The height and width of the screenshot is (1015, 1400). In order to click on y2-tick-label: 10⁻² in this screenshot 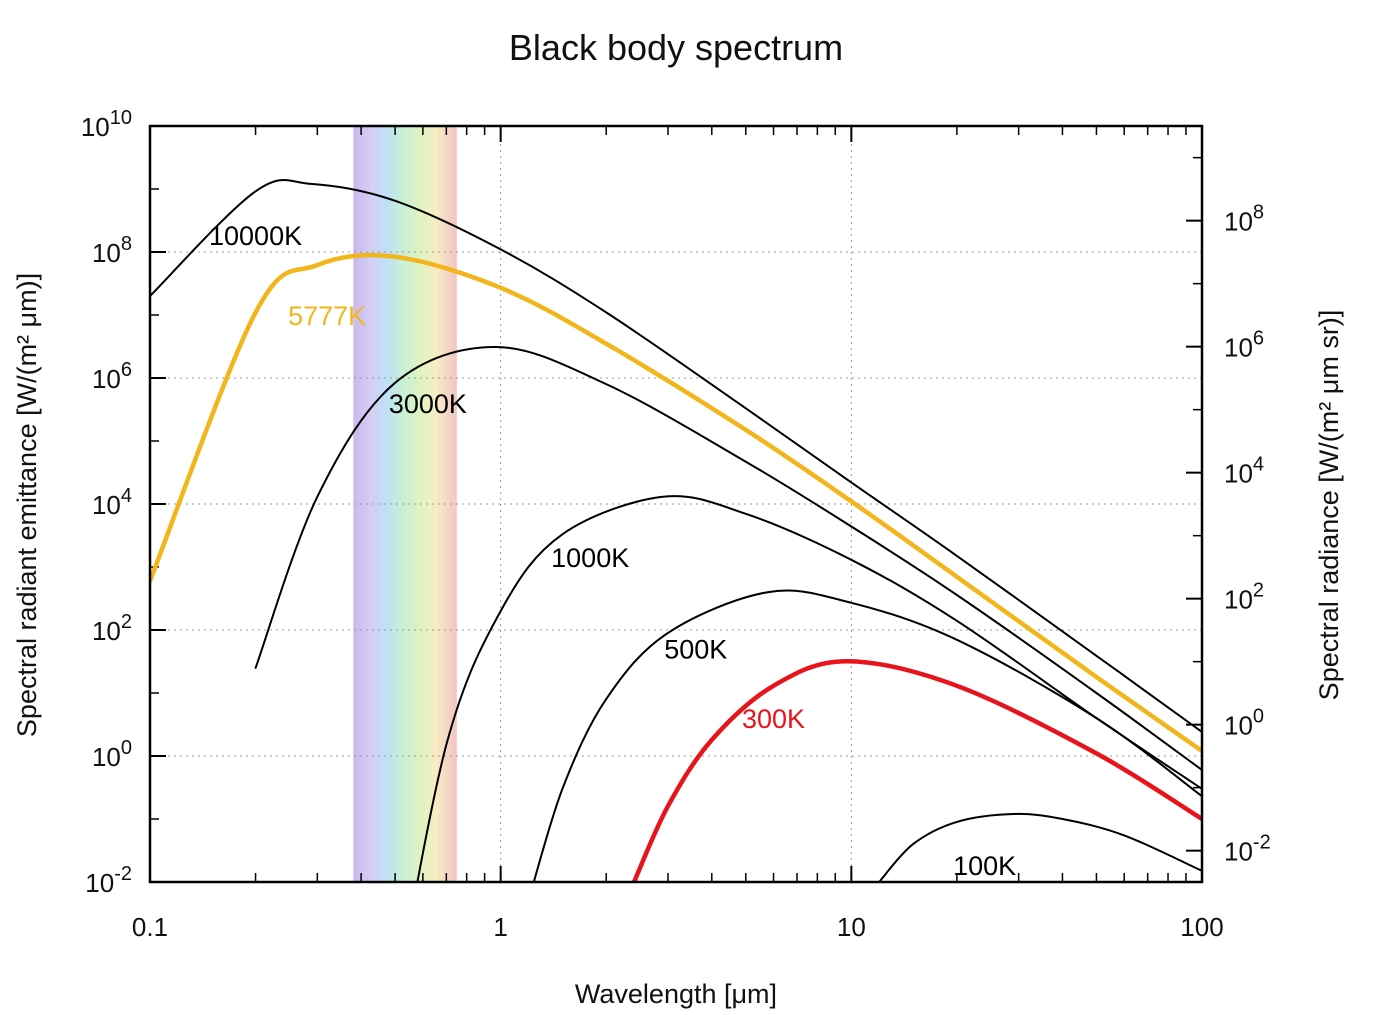, I will do `click(1247, 849)`.